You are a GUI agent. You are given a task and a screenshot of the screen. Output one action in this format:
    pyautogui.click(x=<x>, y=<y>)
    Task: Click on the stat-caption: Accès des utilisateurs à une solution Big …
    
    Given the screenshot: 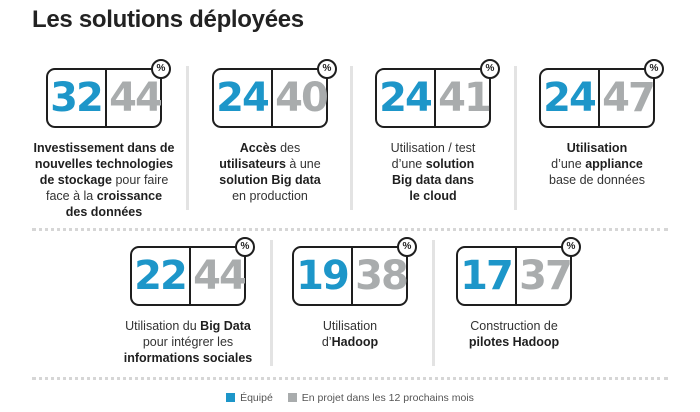 What is the action you would take?
    pyautogui.click(x=270, y=172)
    